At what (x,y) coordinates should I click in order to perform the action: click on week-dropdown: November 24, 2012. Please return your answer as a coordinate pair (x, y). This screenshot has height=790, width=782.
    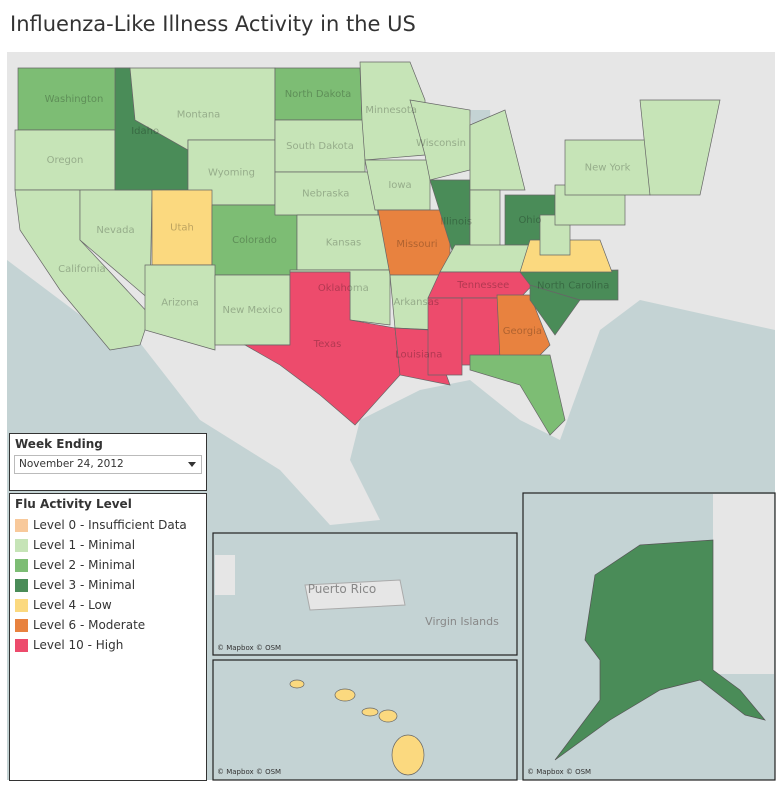
    Looking at the image, I should click on (108, 464).